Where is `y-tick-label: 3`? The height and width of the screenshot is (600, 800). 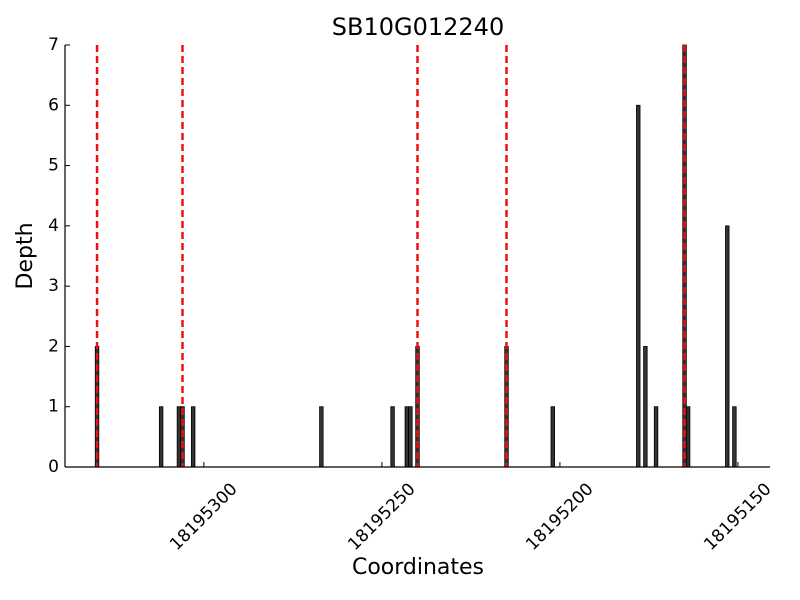
y-tick-label: 3 is located at coordinates (53, 286).